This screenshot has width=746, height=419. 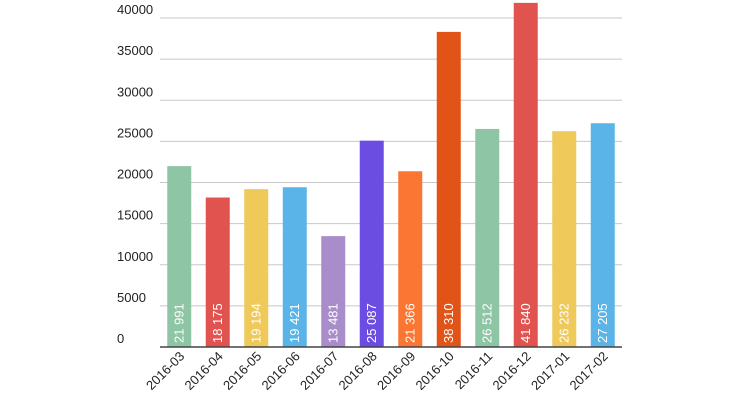 What do you see at coordinates (242, 371) in the screenshot?
I see `x-tick-label: 2016-05` at bounding box center [242, 371].